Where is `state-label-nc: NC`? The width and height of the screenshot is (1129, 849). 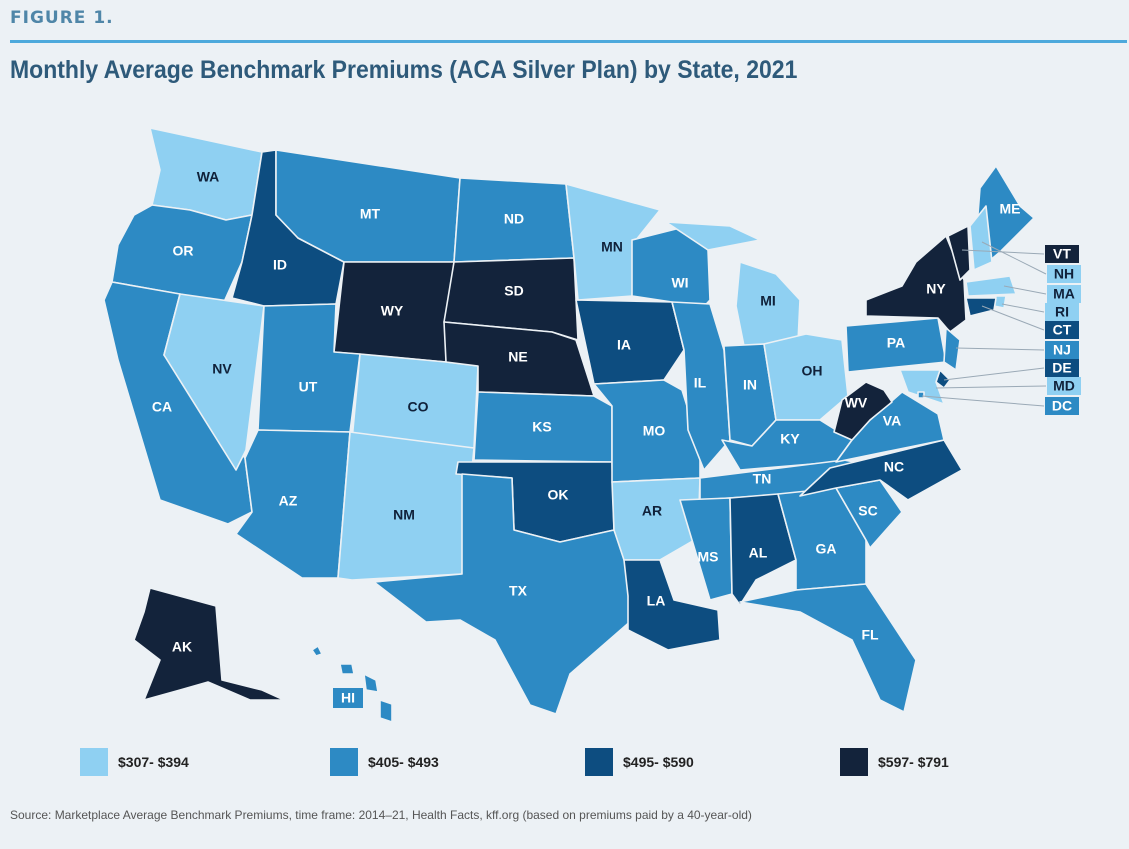
state-label-nc: NC is located at coordinates (894, 467).